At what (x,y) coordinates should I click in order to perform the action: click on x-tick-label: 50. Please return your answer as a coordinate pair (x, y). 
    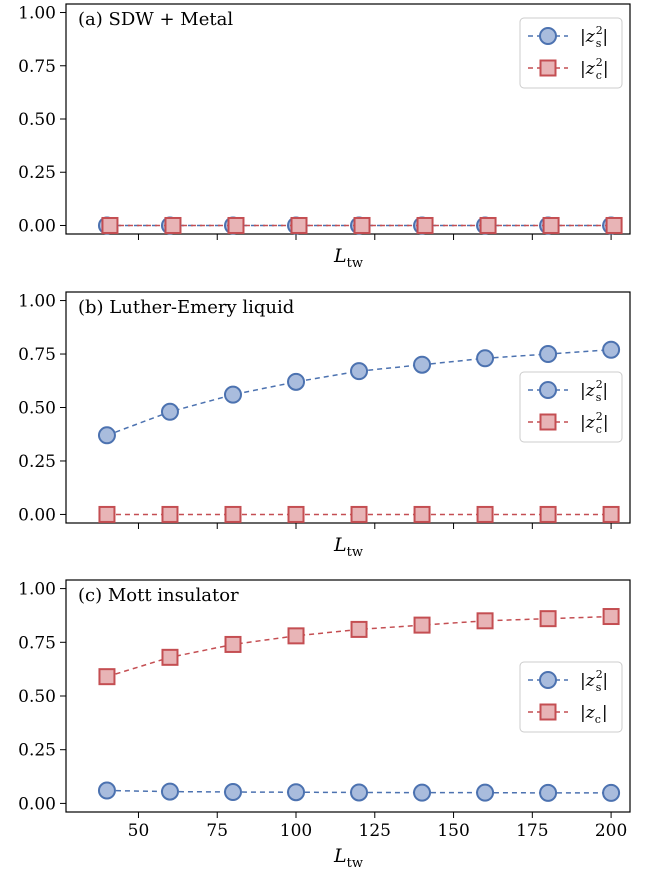
    Looking at the image, I should click on (139, 831).